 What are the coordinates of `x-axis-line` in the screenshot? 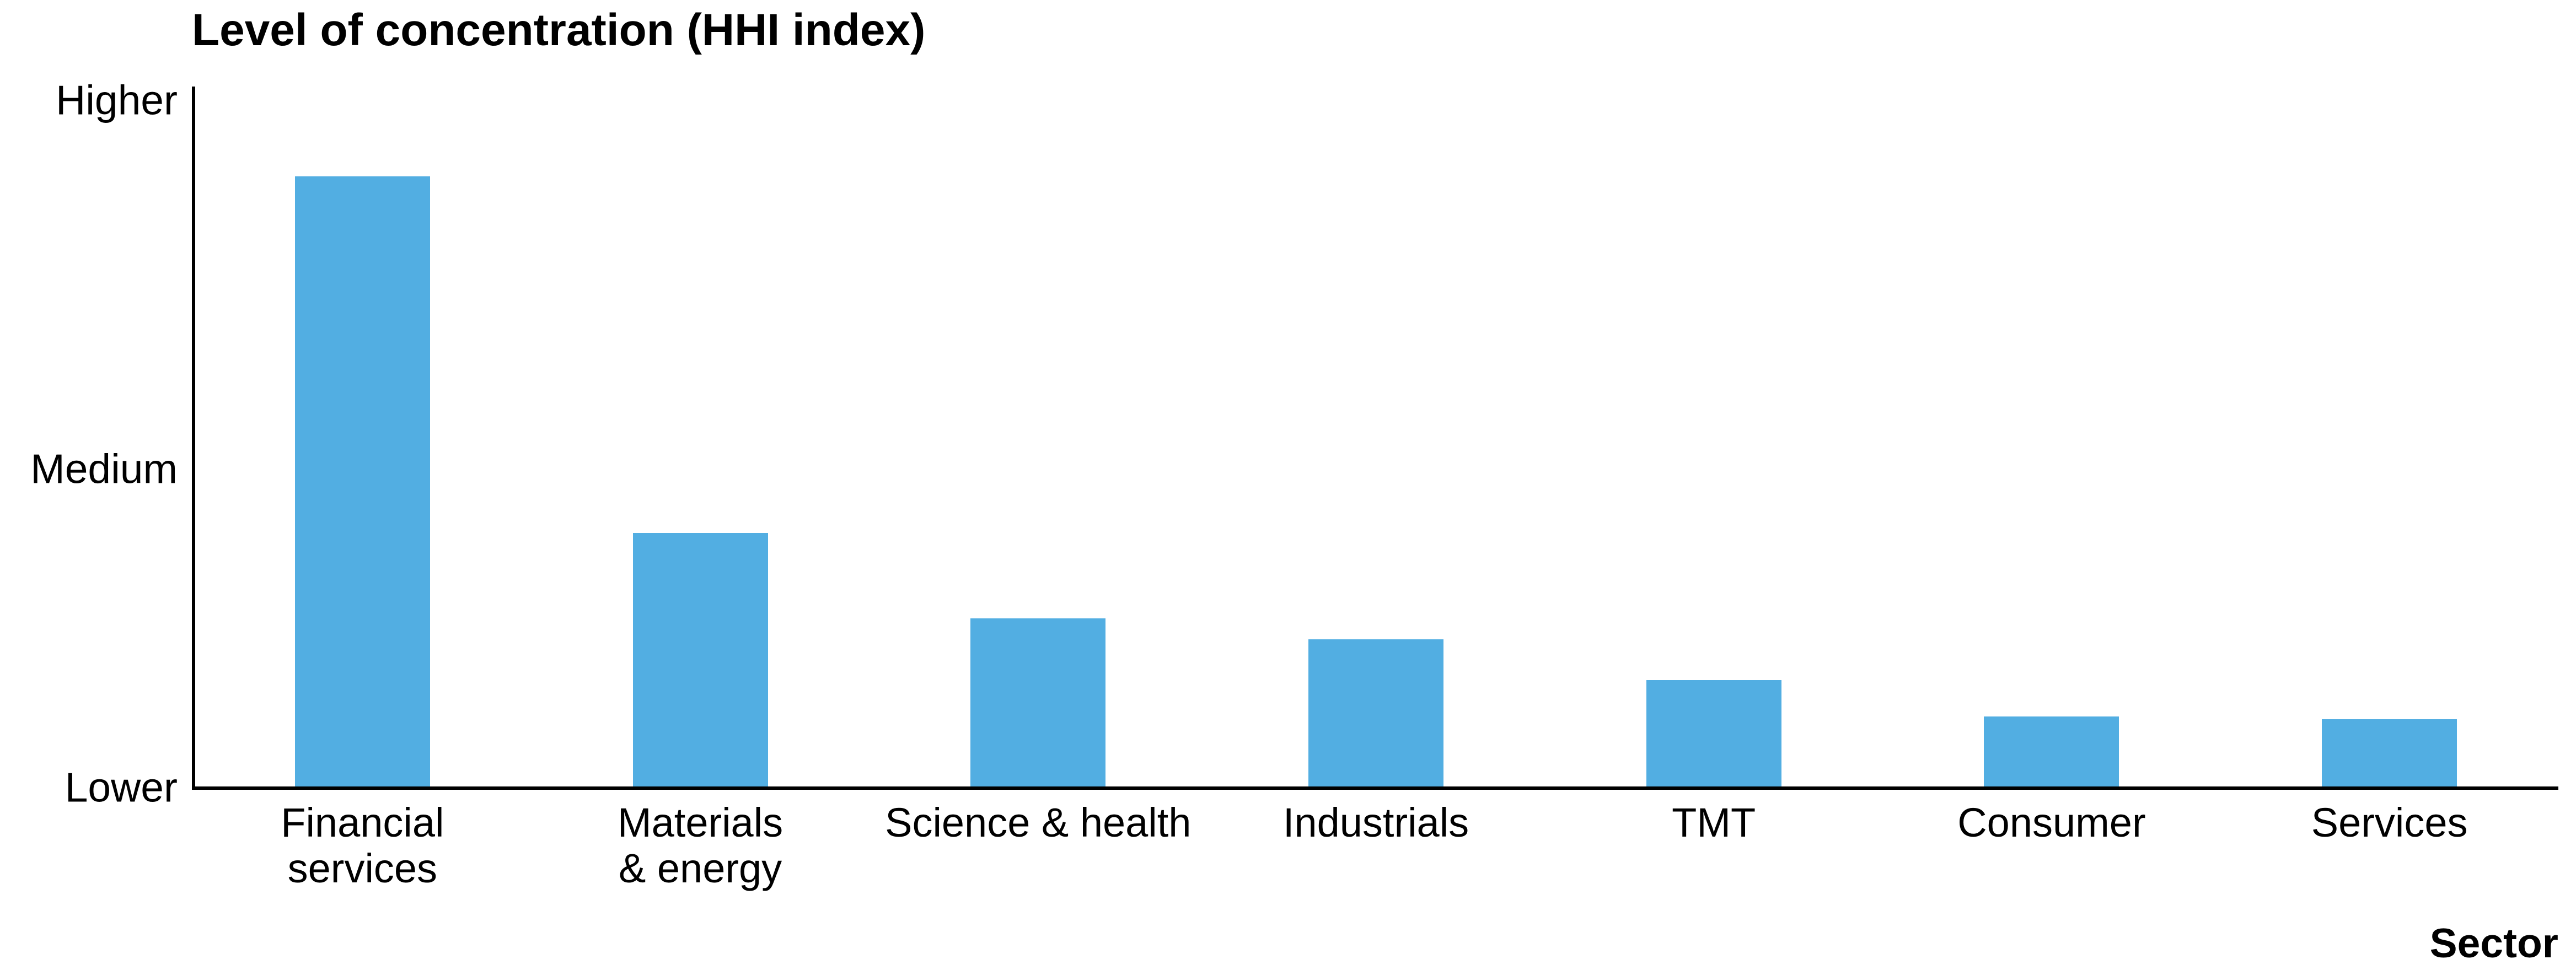 It's located at (1375, 788).